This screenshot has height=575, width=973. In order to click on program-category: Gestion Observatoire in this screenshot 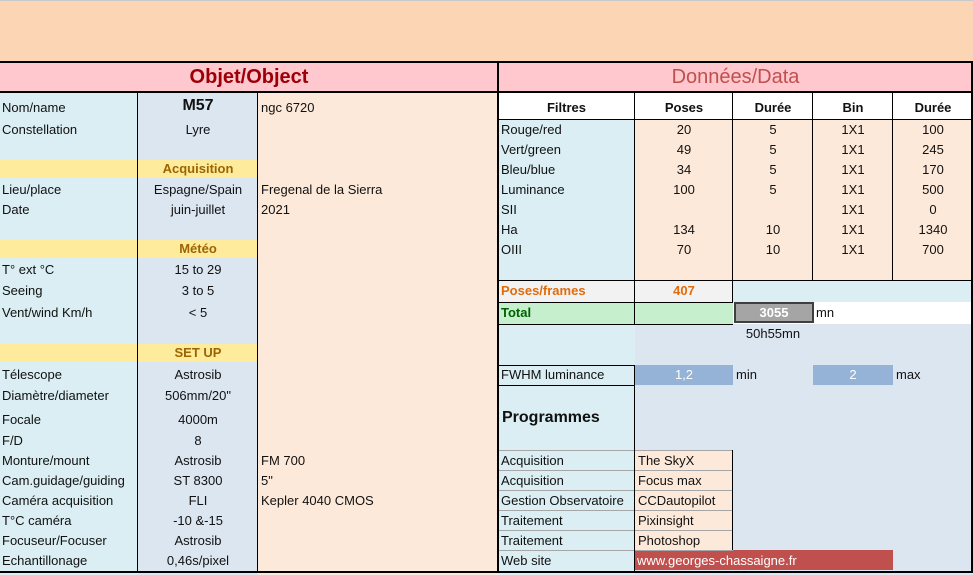, I will do `click(562, 500)`.